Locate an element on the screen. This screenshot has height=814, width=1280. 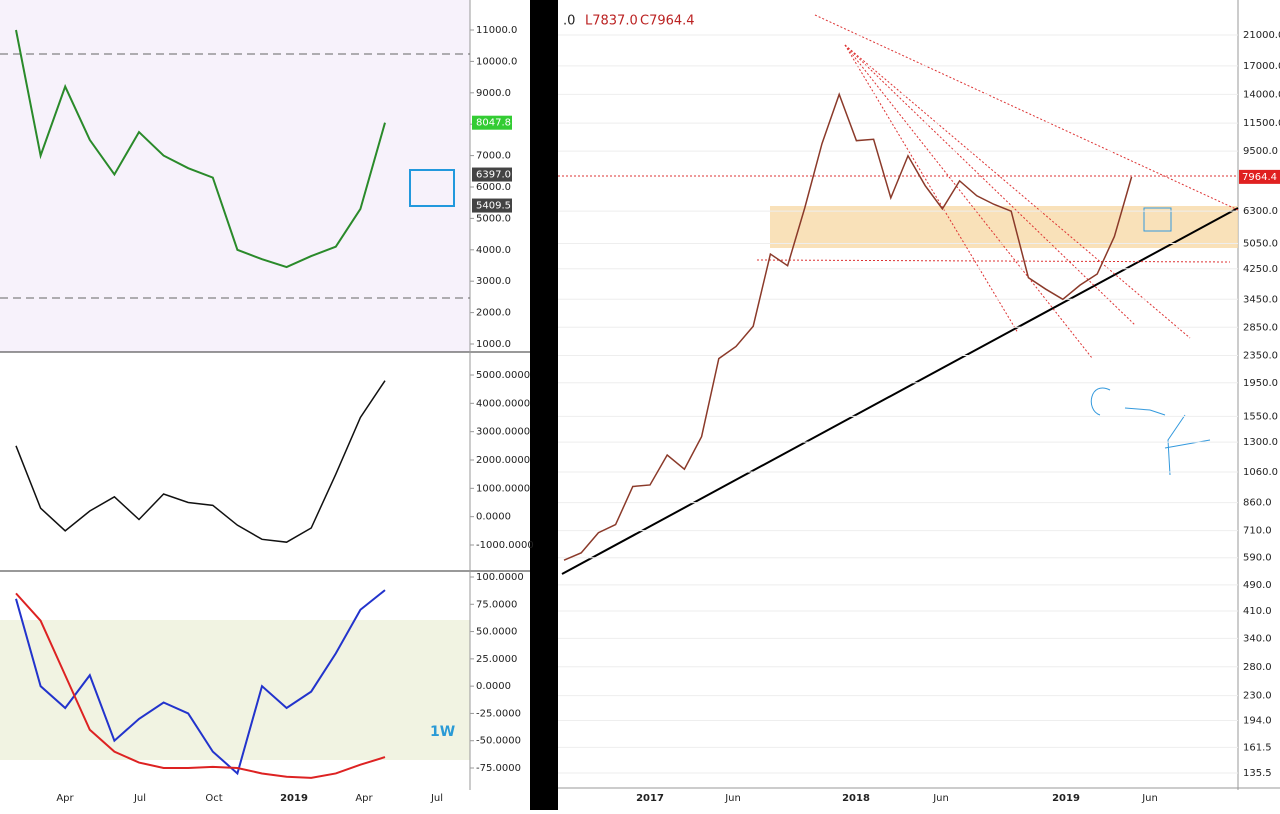
y-tick-label: 25.0000 is located at coordinates (496, 659).